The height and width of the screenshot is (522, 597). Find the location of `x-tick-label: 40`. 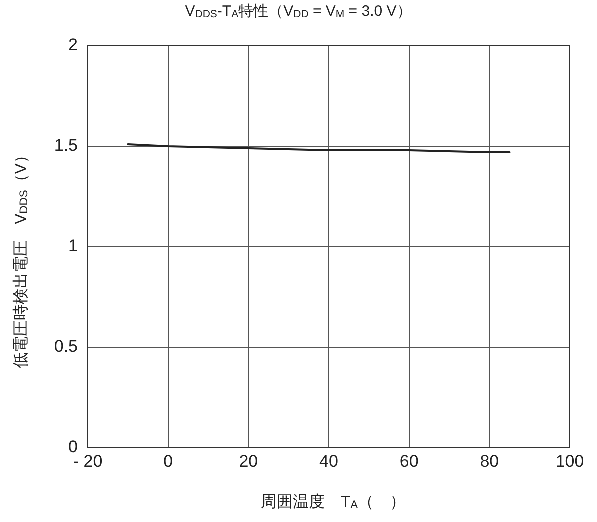

x-tick-label: 40 is located at coordinates (329, 461).